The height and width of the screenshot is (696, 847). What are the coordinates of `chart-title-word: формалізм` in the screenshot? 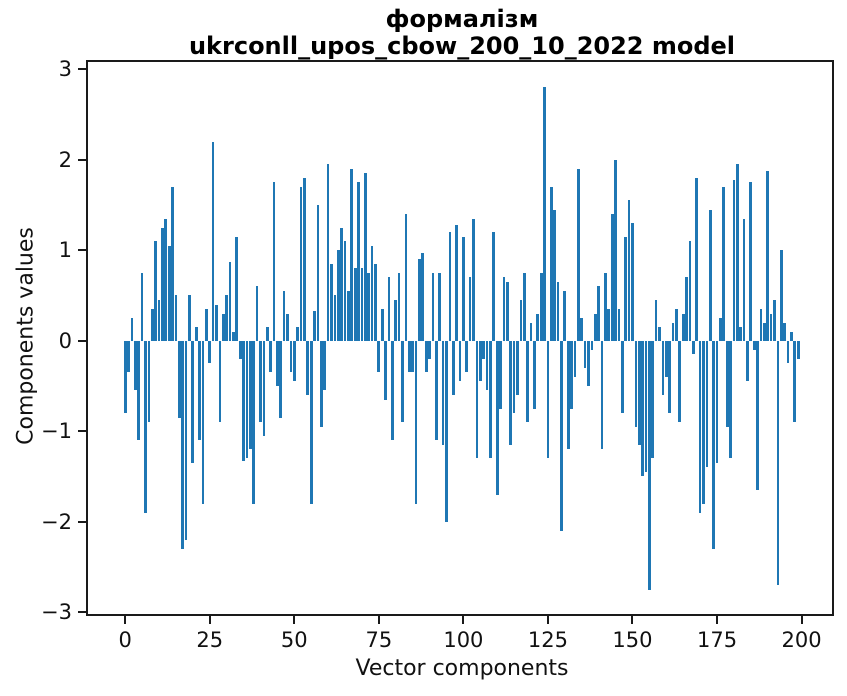 It's located at (462, 19).